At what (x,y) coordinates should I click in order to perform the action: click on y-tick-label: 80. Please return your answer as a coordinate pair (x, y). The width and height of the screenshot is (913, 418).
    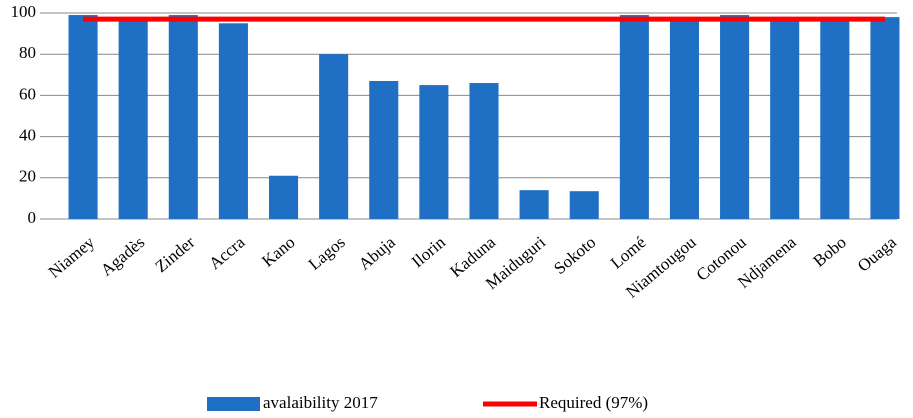
    Looking at the image, I should click on (27, 52).